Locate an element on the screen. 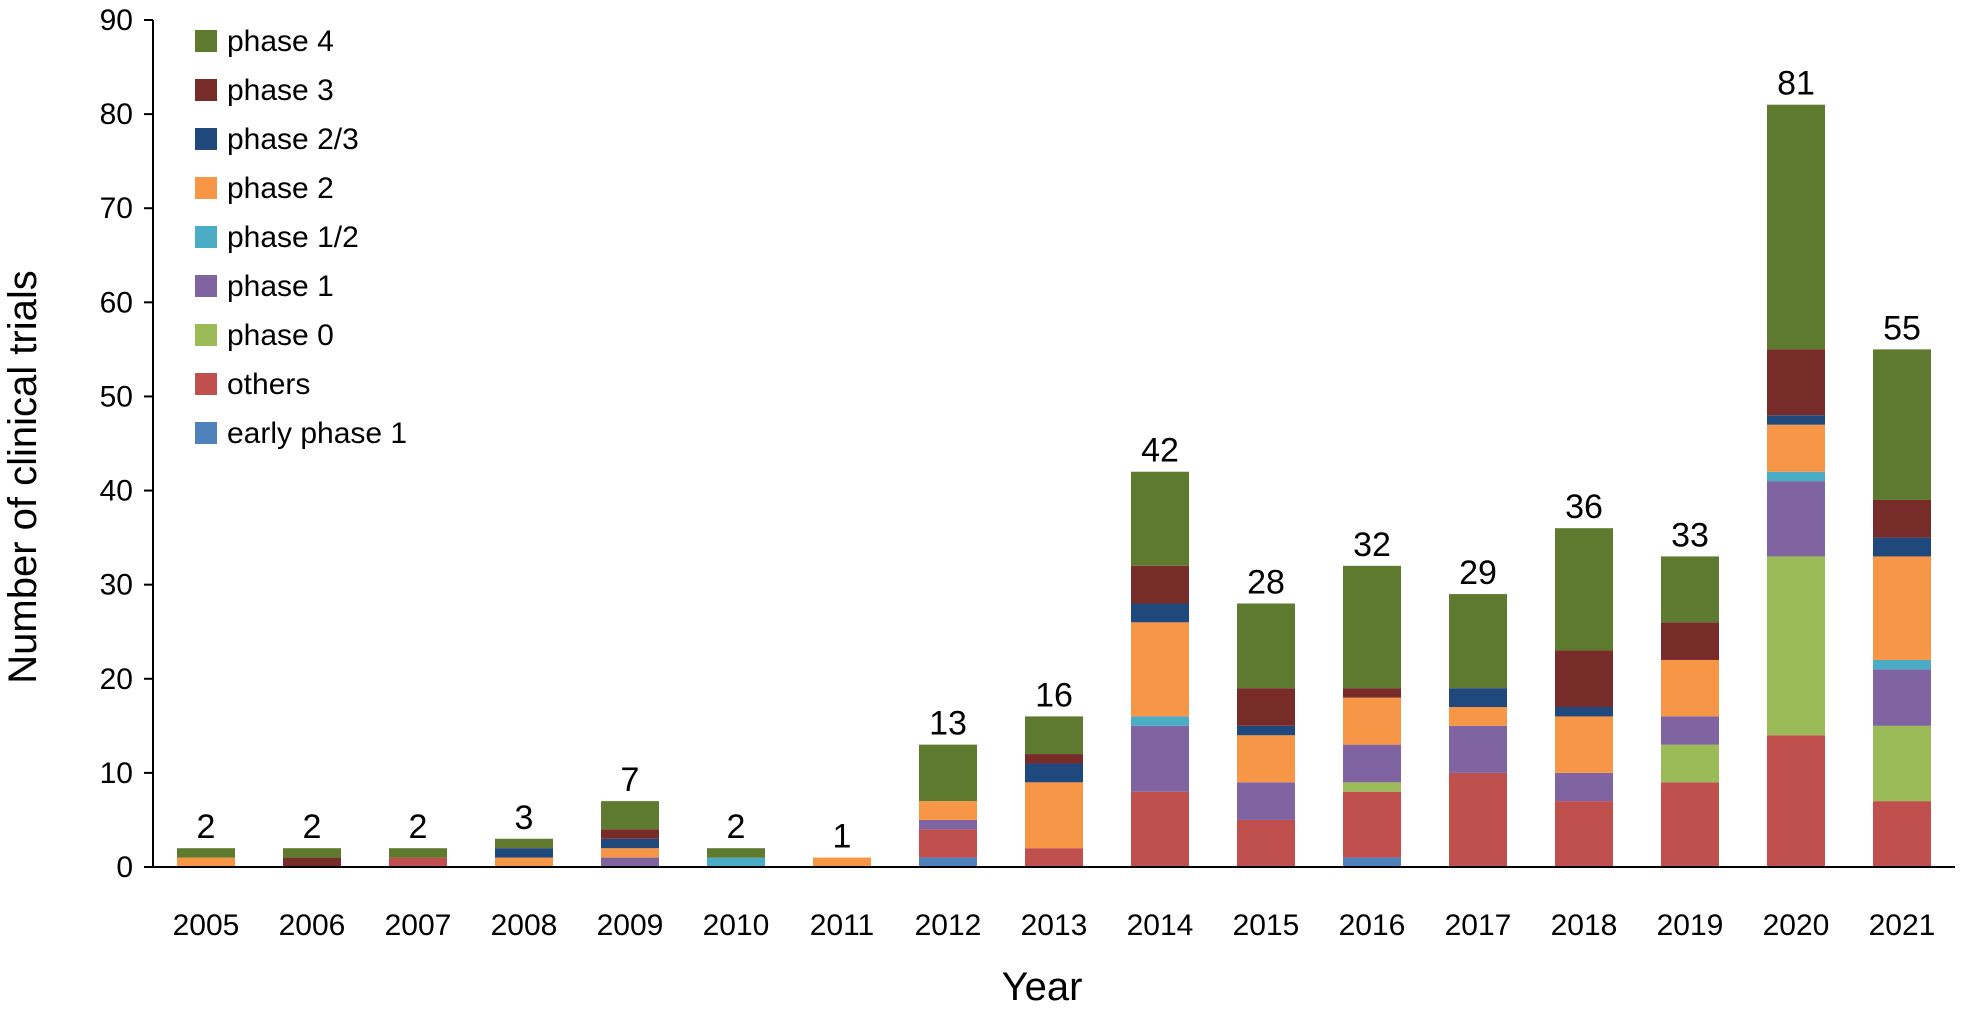  bar-segment-2017-others is located at coordinates (1478, 819).